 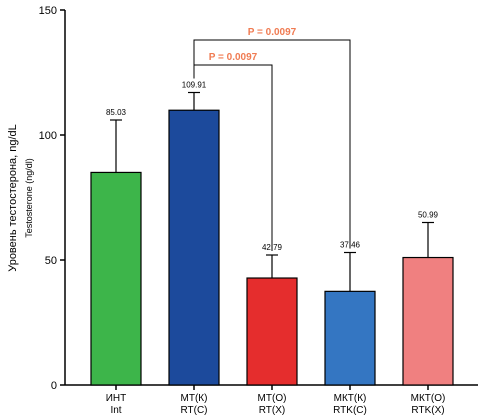 What do you see at coordinates (194, 85) in the screenshot?
I see `value-label-1: 109.91` at bounding box center [194, 85].